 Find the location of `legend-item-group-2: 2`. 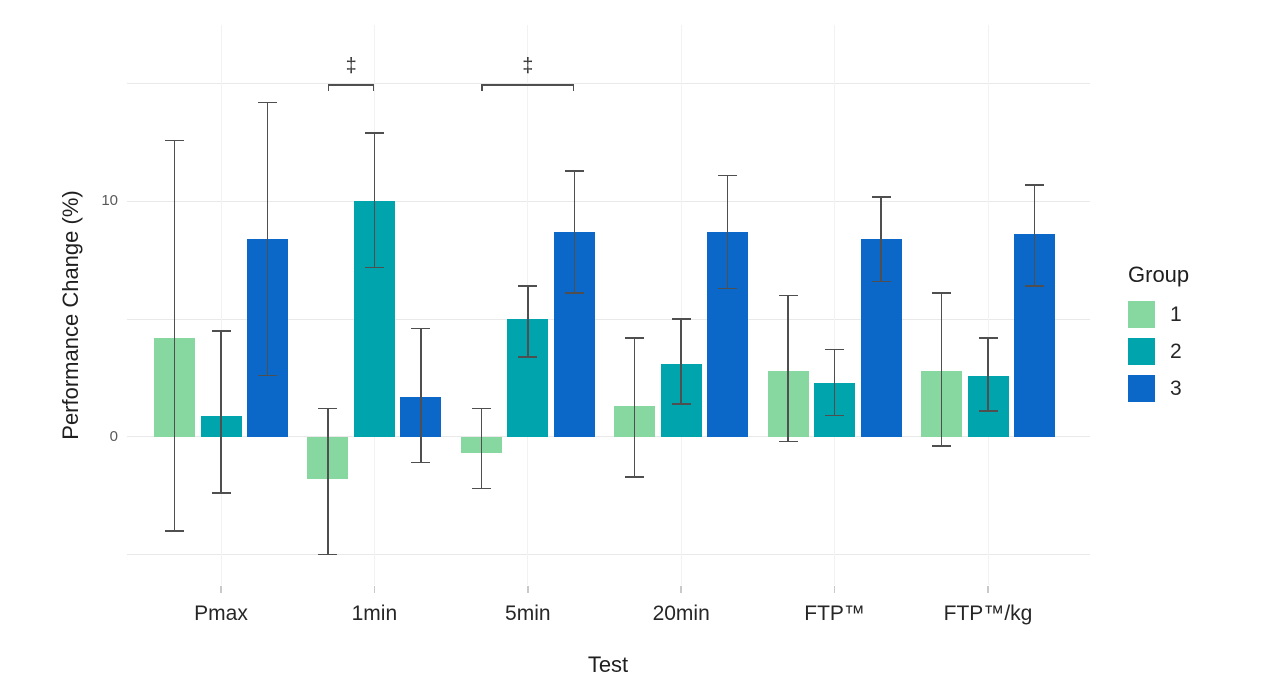

legend-item-group-2: 2 is located at coordinates (1196, 351).